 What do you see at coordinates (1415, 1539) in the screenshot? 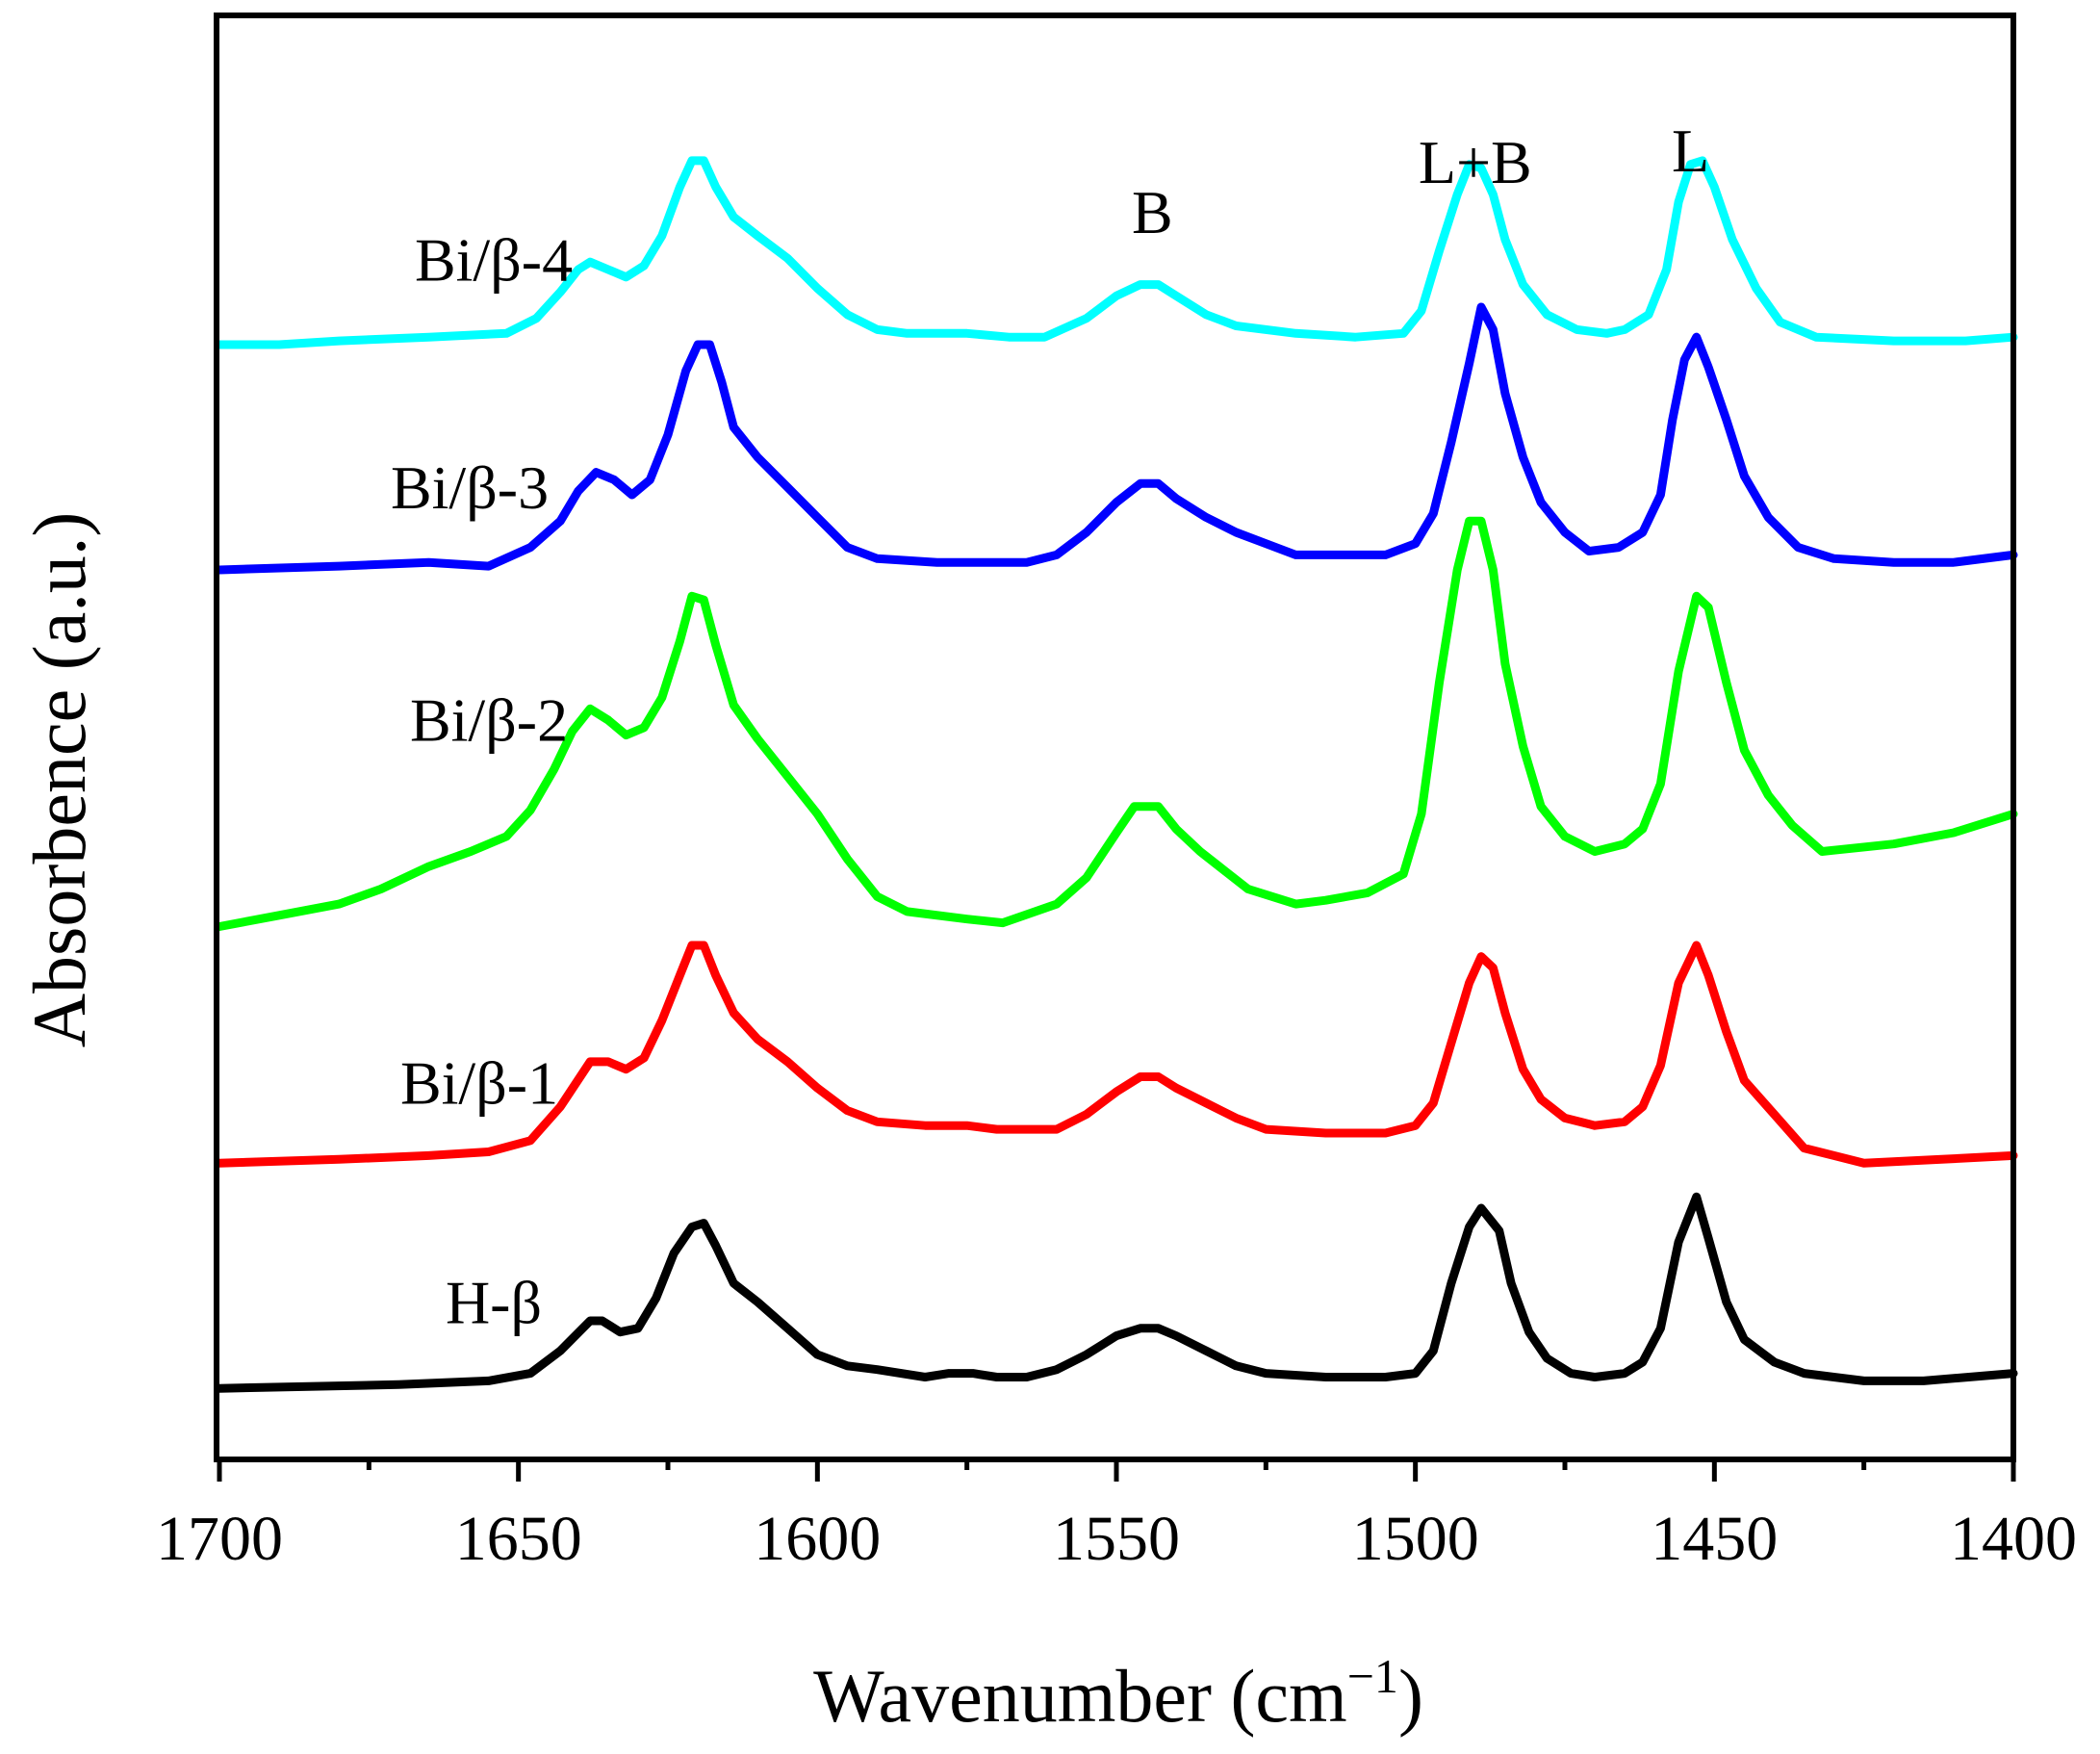
I see `x-tick-label-1500: 1500` at bounding box center [1415, 1539].